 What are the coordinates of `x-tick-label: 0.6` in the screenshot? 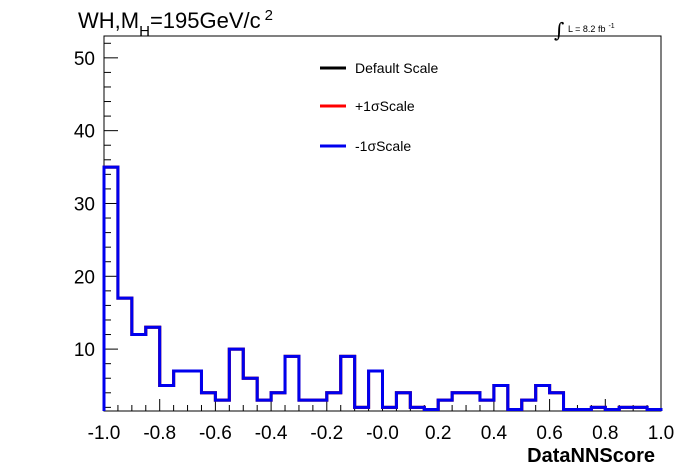 It's located at (549, 433).